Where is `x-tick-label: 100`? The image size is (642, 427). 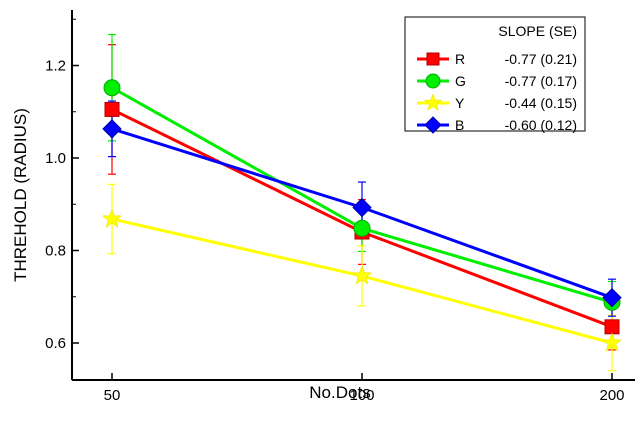 x-tick-label: 100 is located at coordinates (361, 395).